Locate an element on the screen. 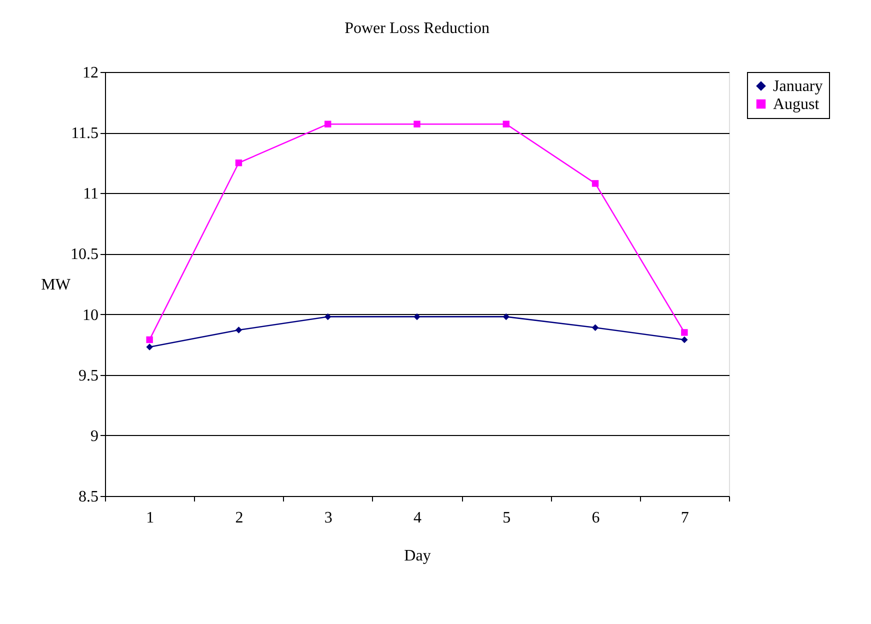 The image size is (871, 624). y-axis-title: MW is located at coordinates (56, 285).